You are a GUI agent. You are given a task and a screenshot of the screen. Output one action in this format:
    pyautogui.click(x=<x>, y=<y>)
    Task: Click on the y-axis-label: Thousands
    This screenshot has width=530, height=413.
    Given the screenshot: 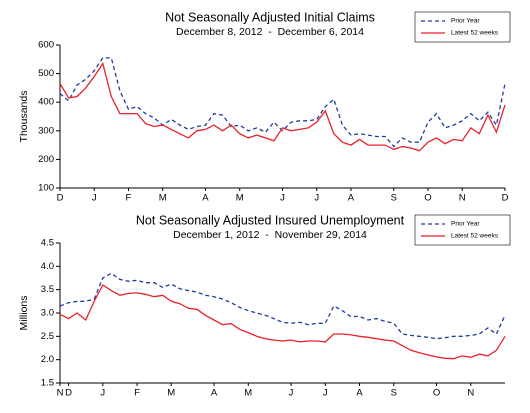 What is the action you would take?
    pyautogui.click(x=24, y=117)
    